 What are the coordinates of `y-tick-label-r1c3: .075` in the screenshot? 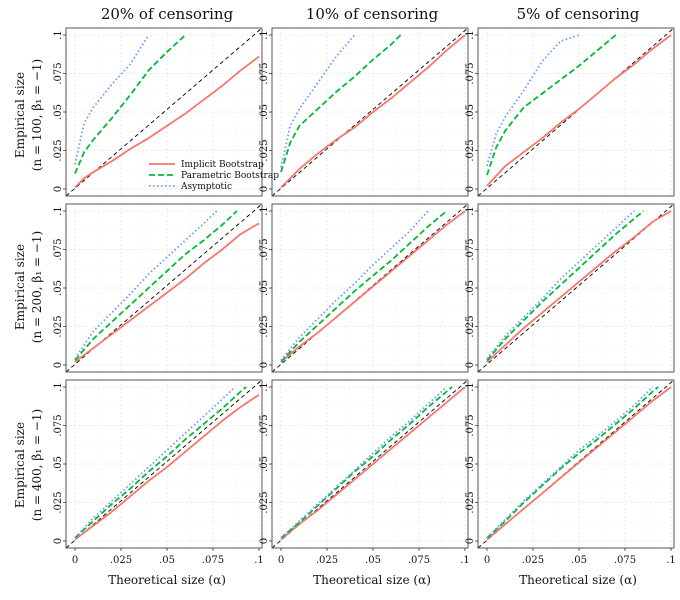 It's located at (470, 73).